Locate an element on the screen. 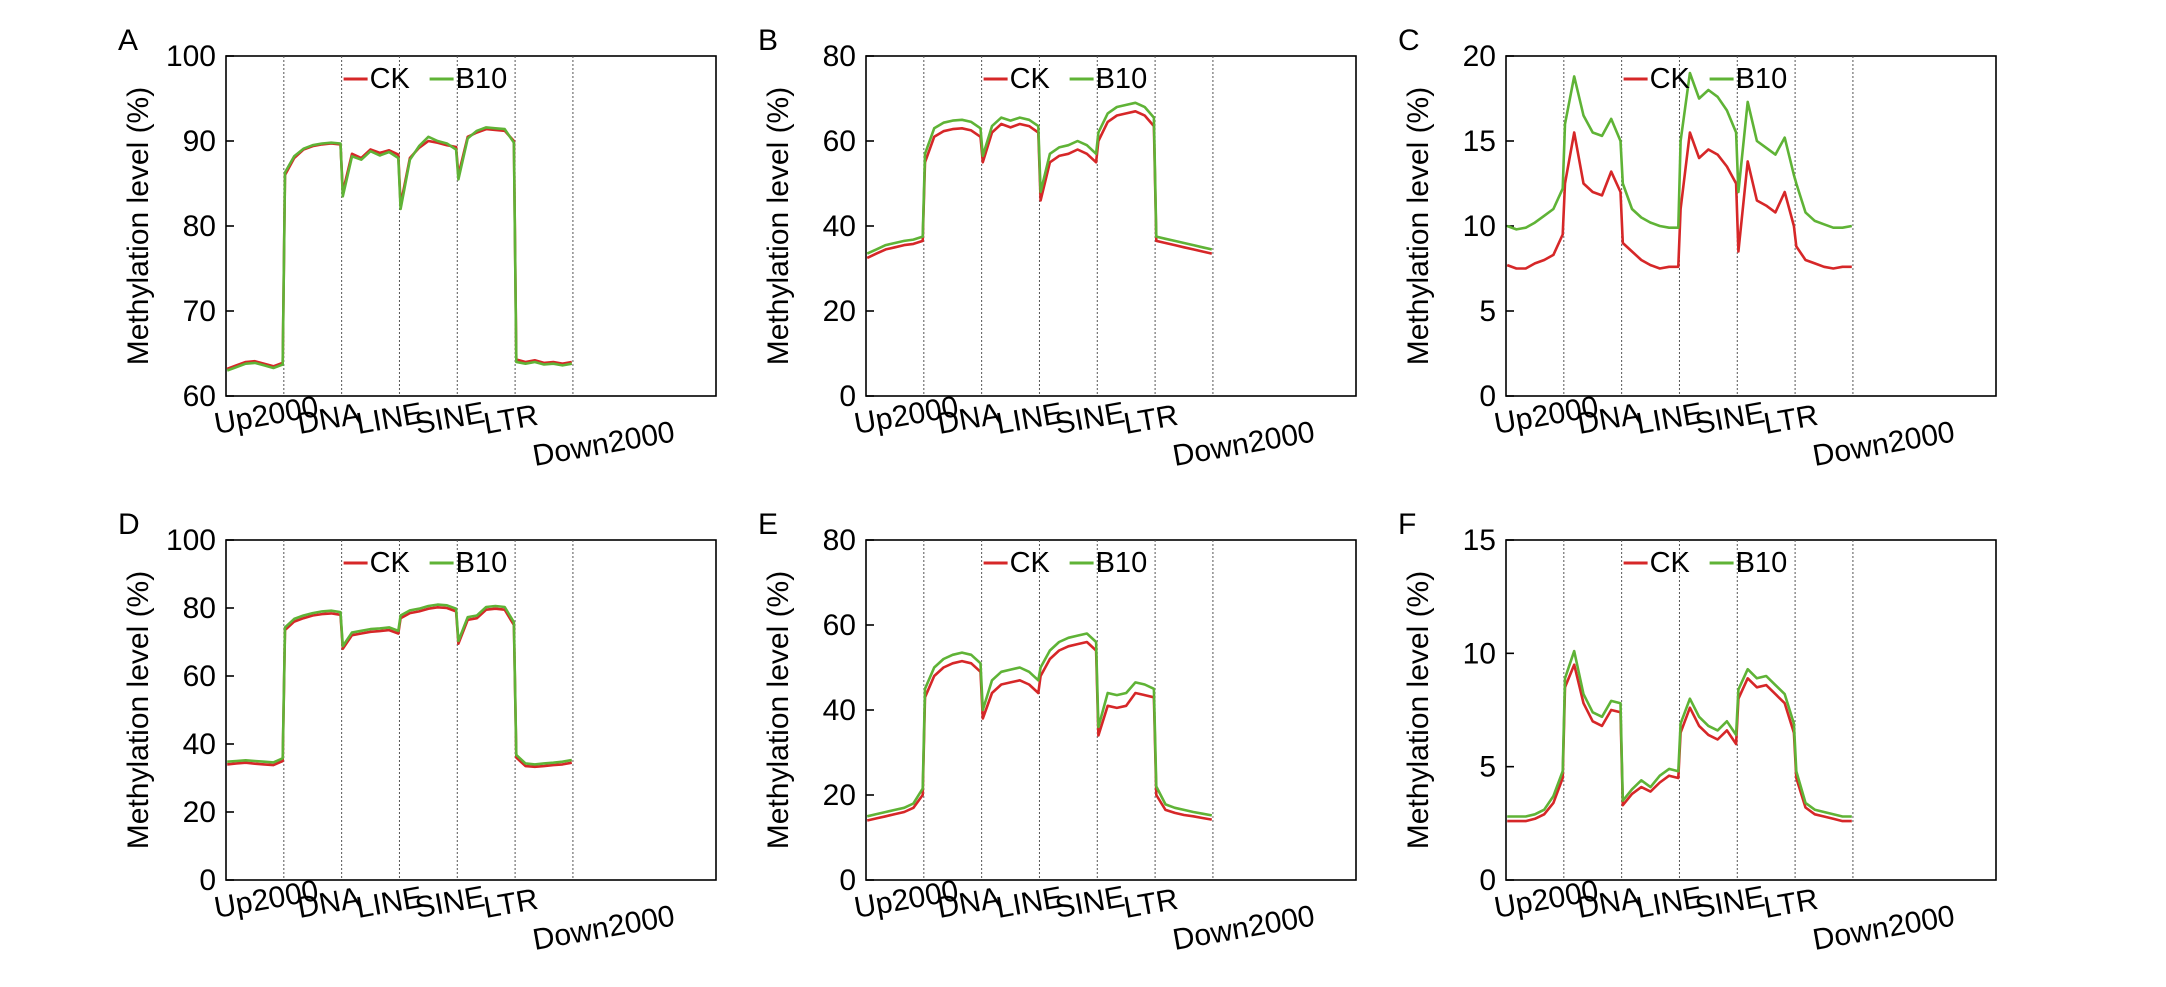 This screenshot has width=2166, height=987. y-tick-label: 90 is located at coordinates (199, 141).